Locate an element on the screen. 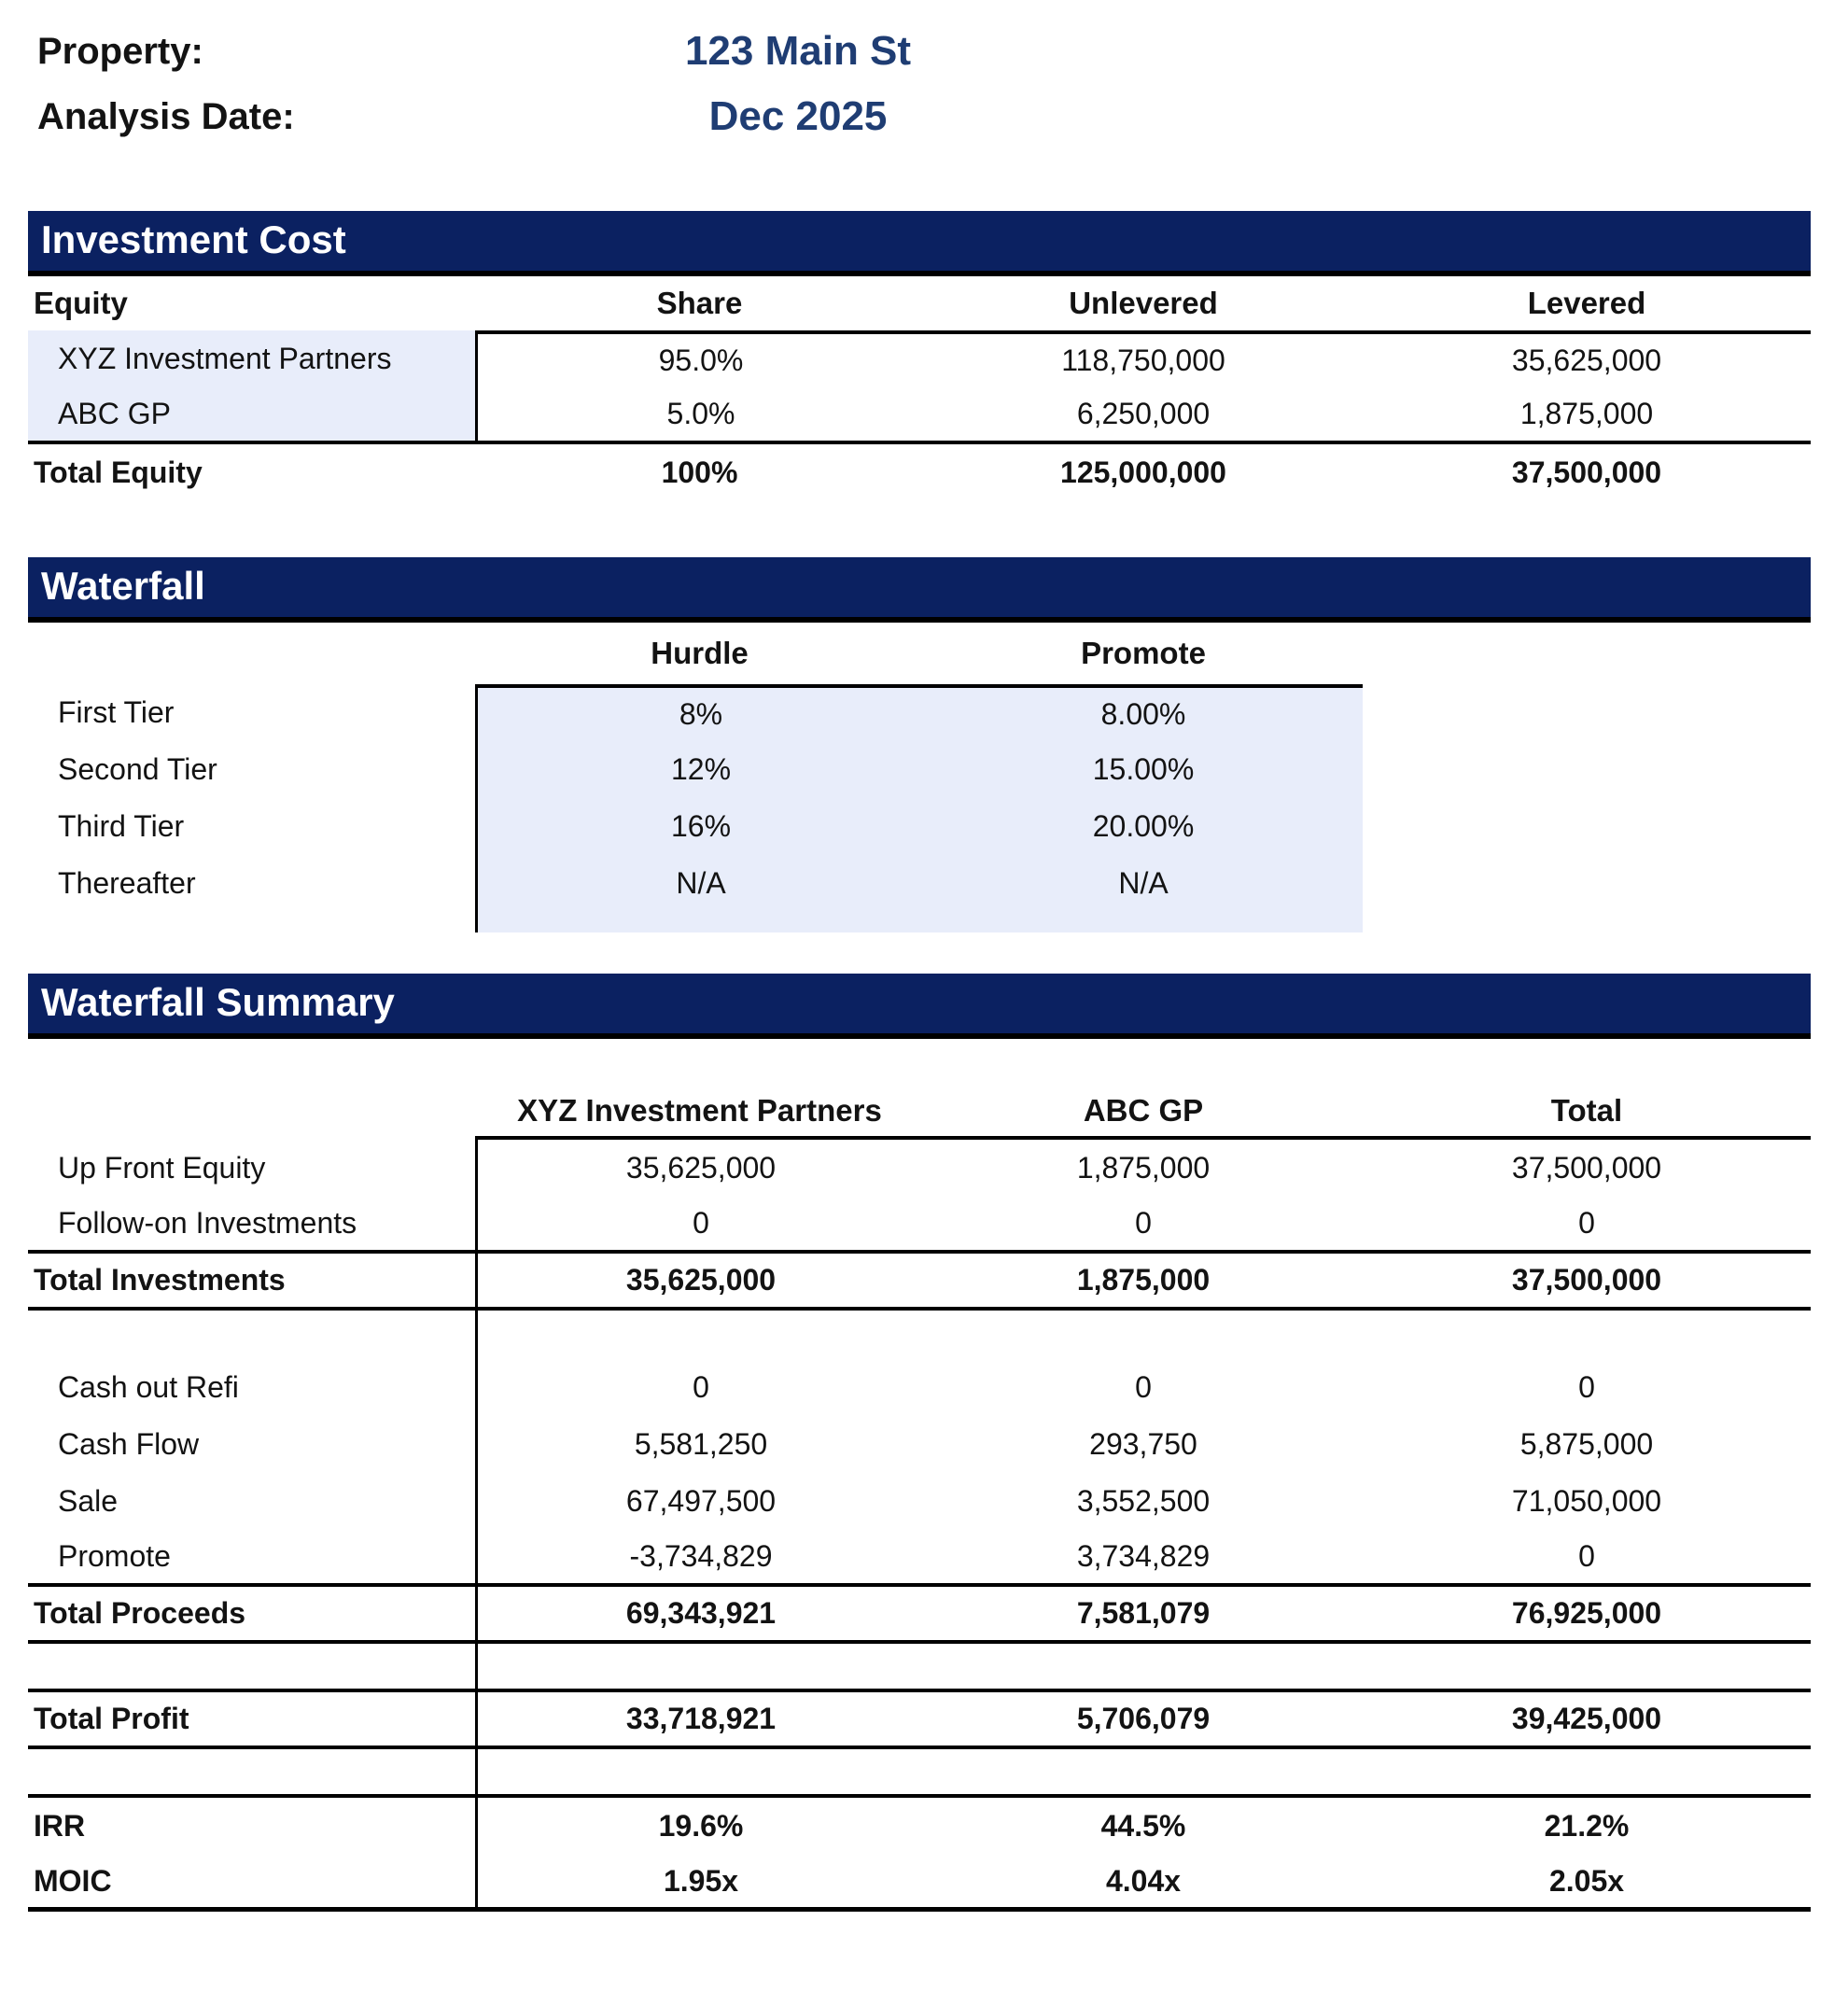  up-front-equity-total-cell: 37,500,000 is located at coordinates (1586, 1168).